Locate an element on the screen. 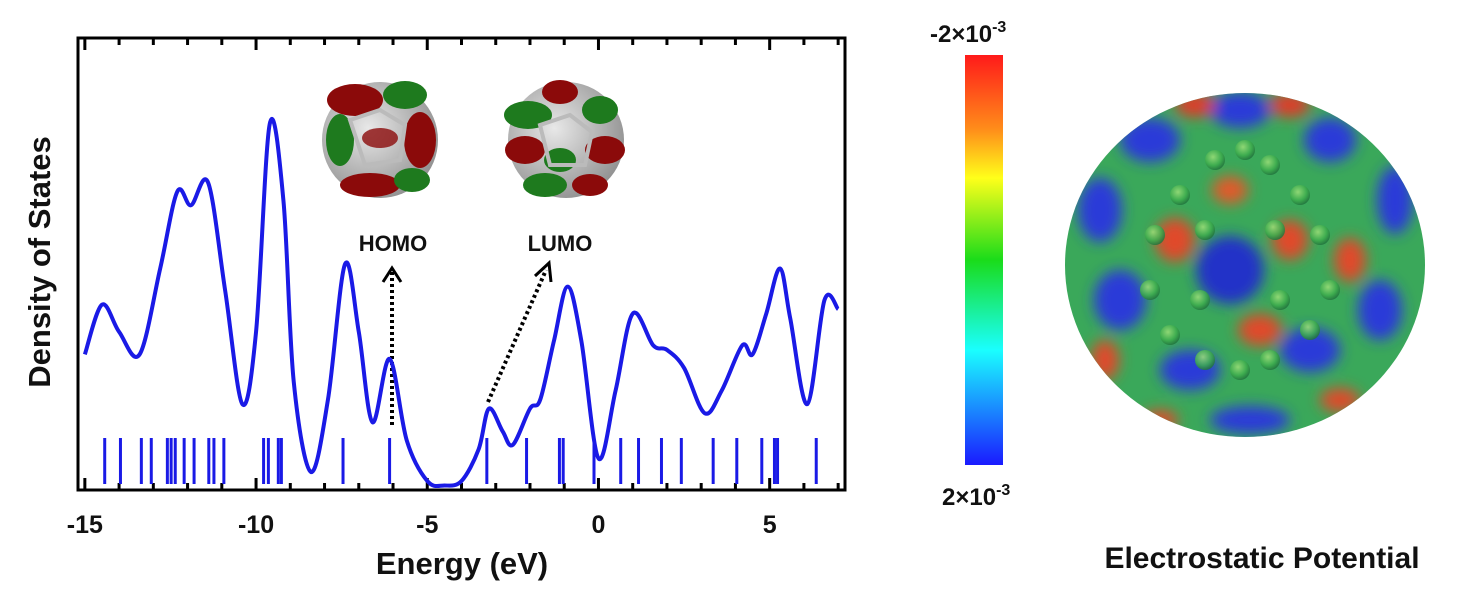 This screenshot has width=1484, height=605. colorbar is located at coordinates (984, 260).